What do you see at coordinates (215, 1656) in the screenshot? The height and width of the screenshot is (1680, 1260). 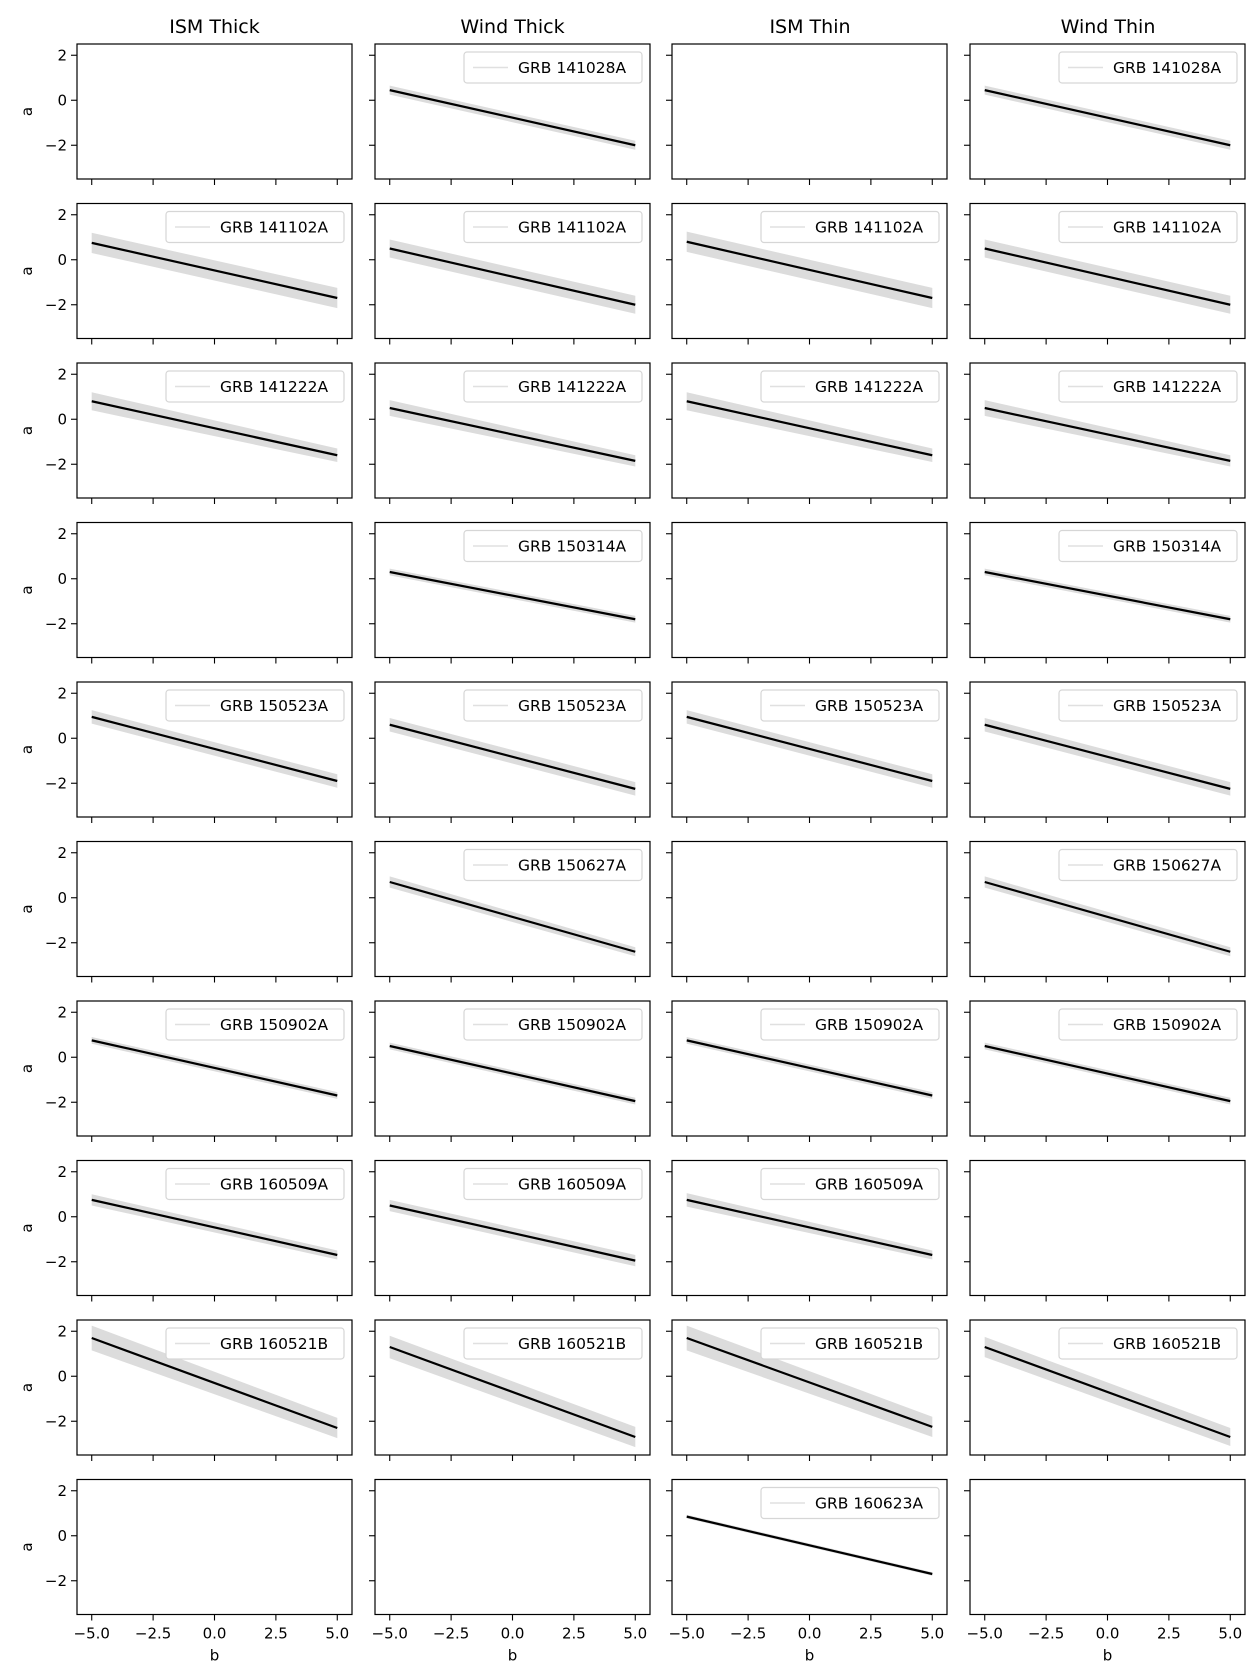 I see `x-axis-label: b` at bounding box center [215, 1656].